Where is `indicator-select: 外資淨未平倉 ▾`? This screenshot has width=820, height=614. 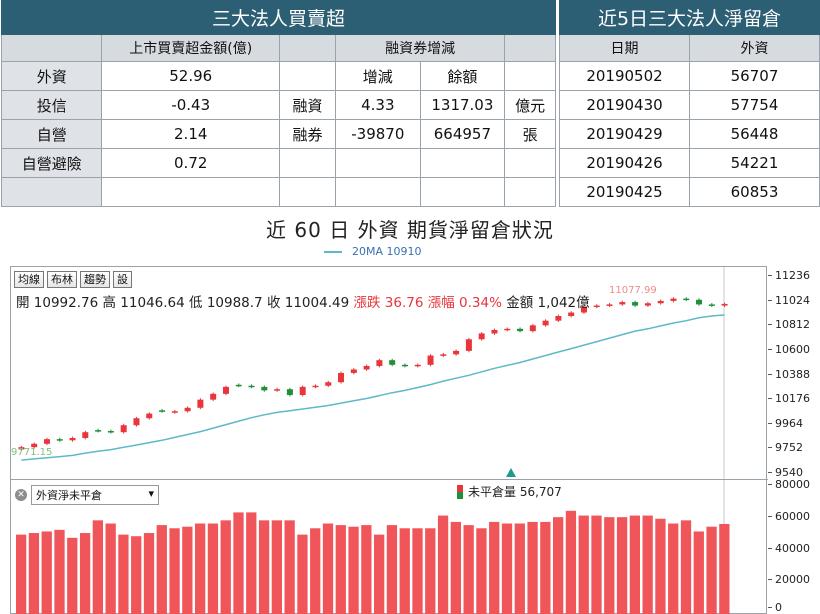 indicator-select: 外資淨未平倉 ▾ is located at coordinates (95, 495).